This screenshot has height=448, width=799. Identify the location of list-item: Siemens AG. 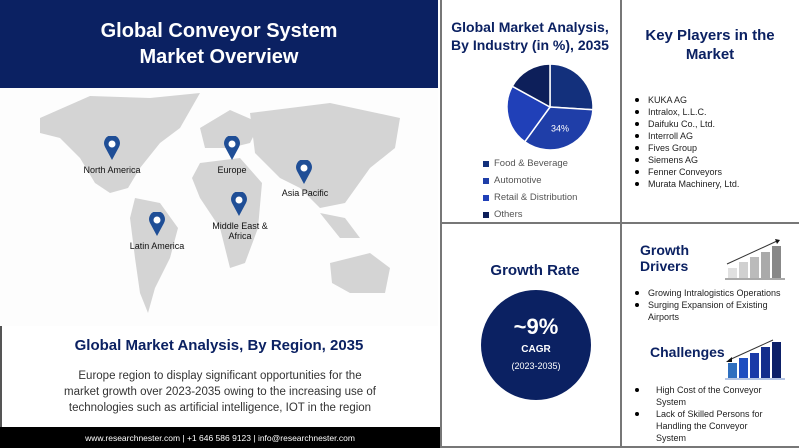
(714, 160).